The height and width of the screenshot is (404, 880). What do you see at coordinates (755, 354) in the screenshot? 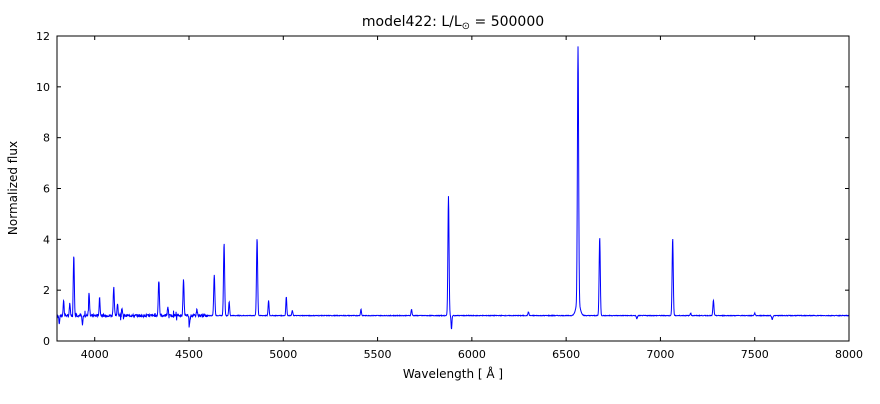
I see `x-tick-label: 7500` at bounding box center [755, 354].